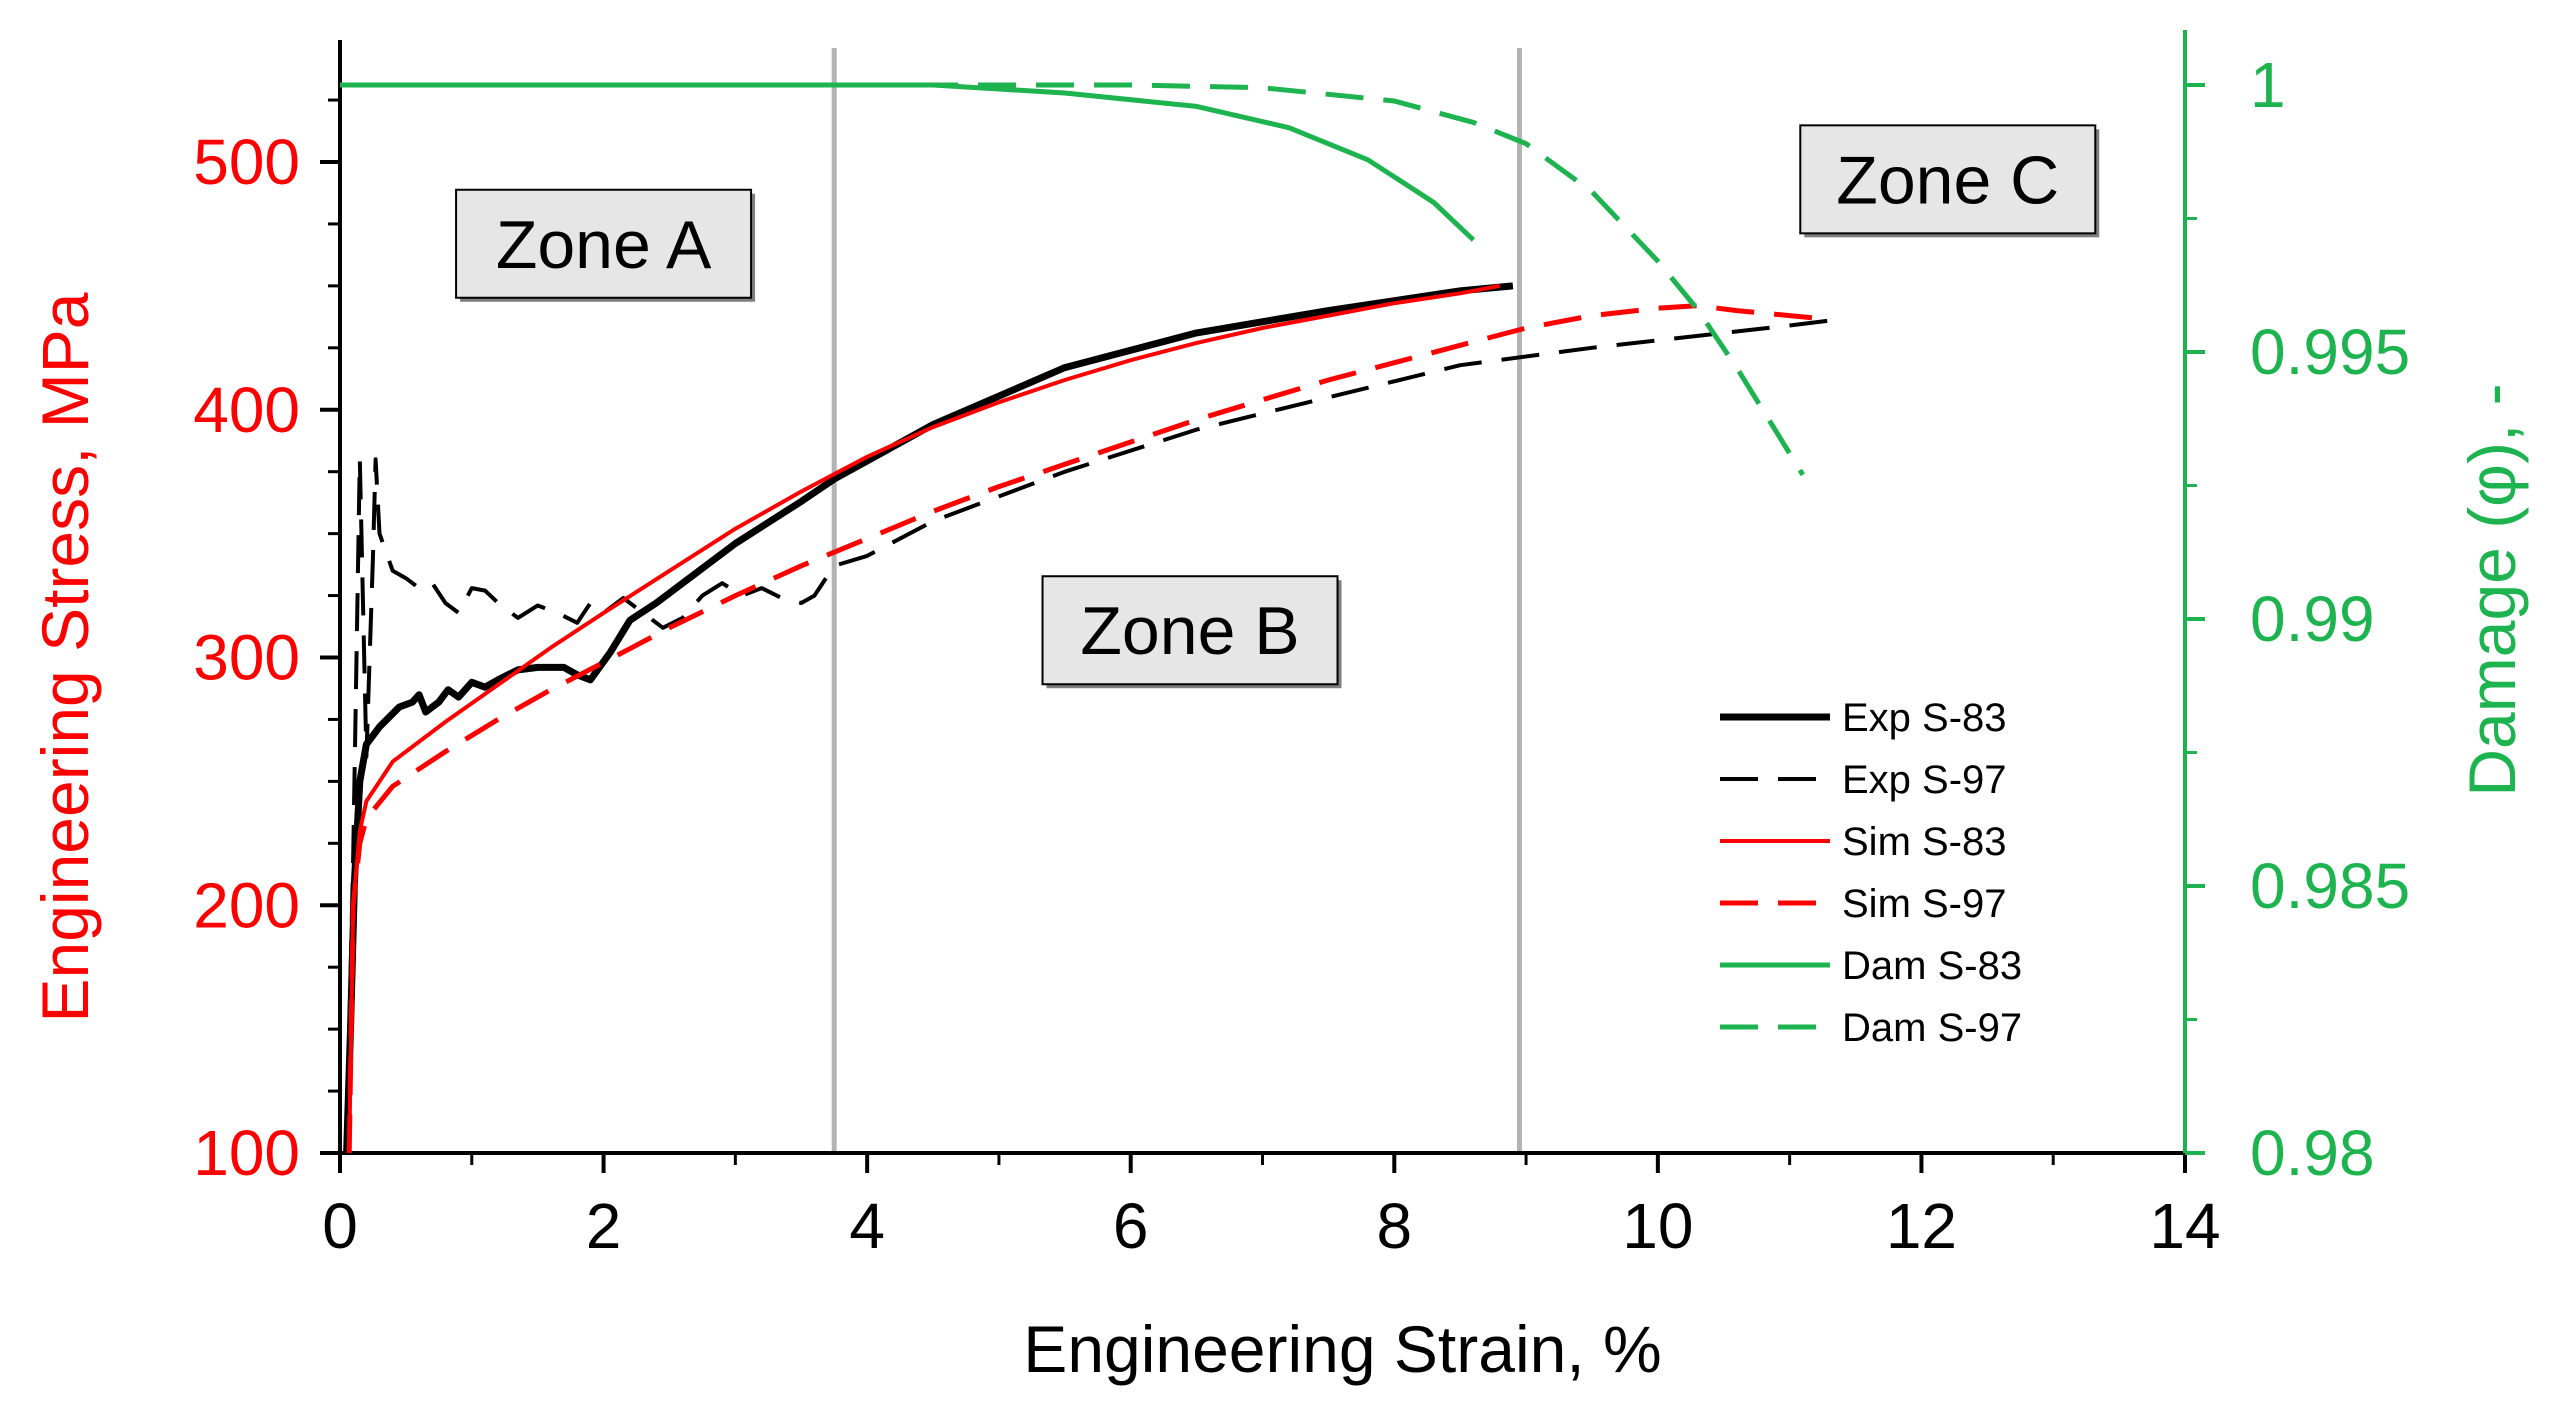  What do you see at coordinates (1924, 780) in the screenshot?
I see `legend-label: Exp S-97` at bounding box center [1924, 780].